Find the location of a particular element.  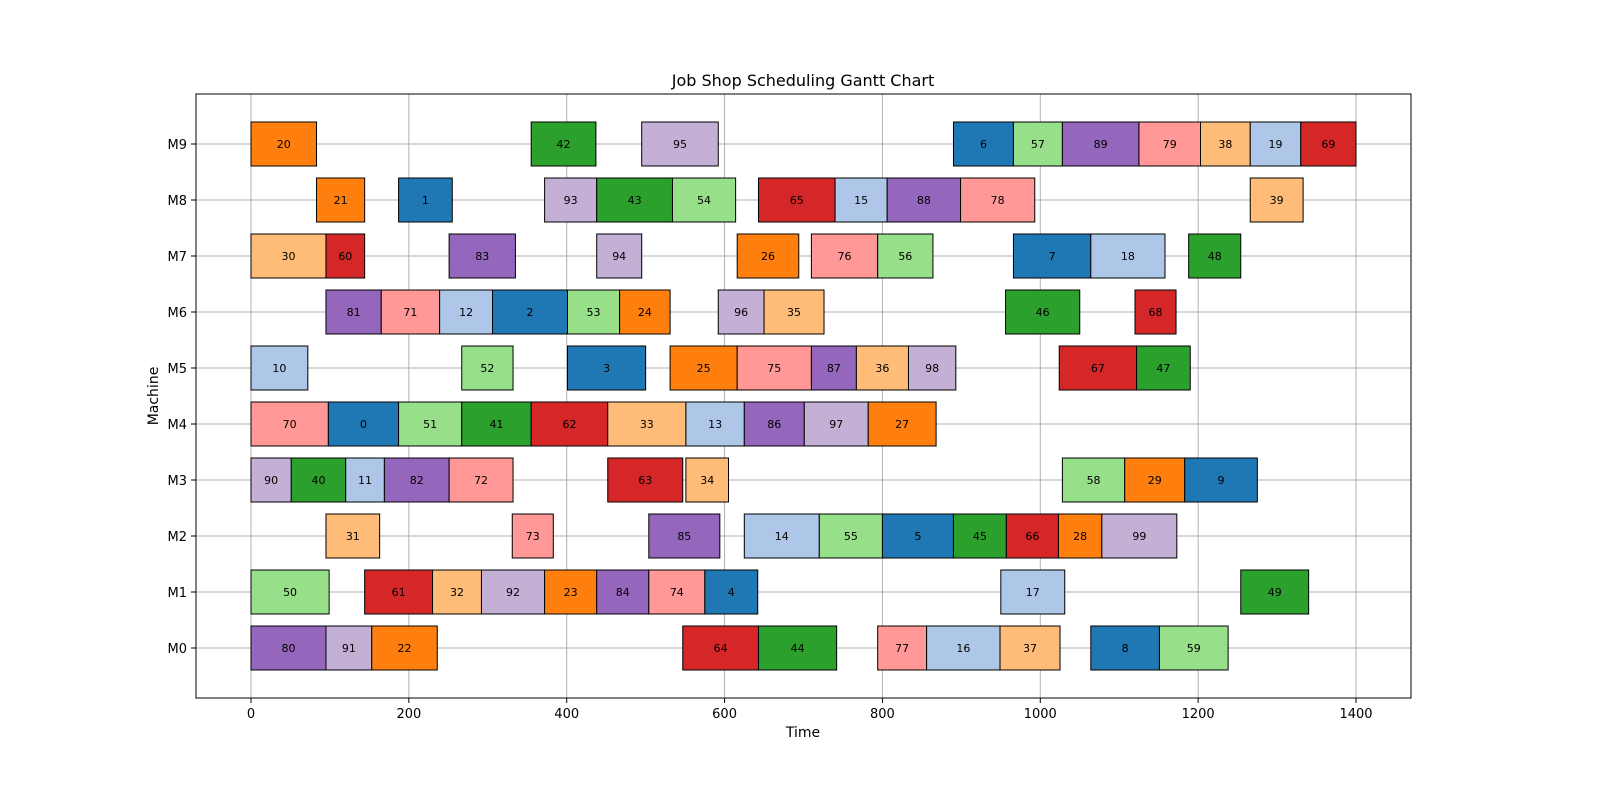

task-bar: 23 is located at coordinates (571, 592).